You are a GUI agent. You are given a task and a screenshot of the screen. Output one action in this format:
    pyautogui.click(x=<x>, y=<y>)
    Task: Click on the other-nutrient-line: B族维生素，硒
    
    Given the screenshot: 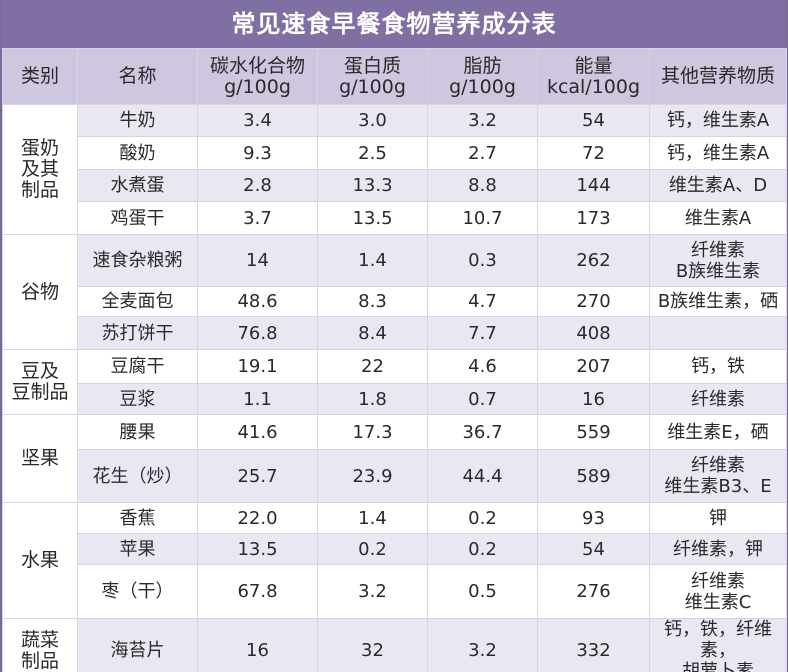 What is the action you would take?
    pyautogui.click(x=718, y=301)
    